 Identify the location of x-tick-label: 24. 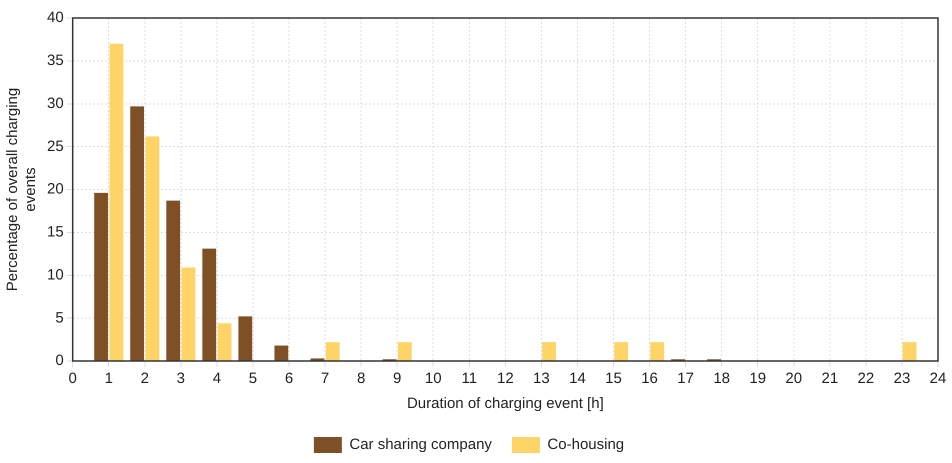
(938, 379).